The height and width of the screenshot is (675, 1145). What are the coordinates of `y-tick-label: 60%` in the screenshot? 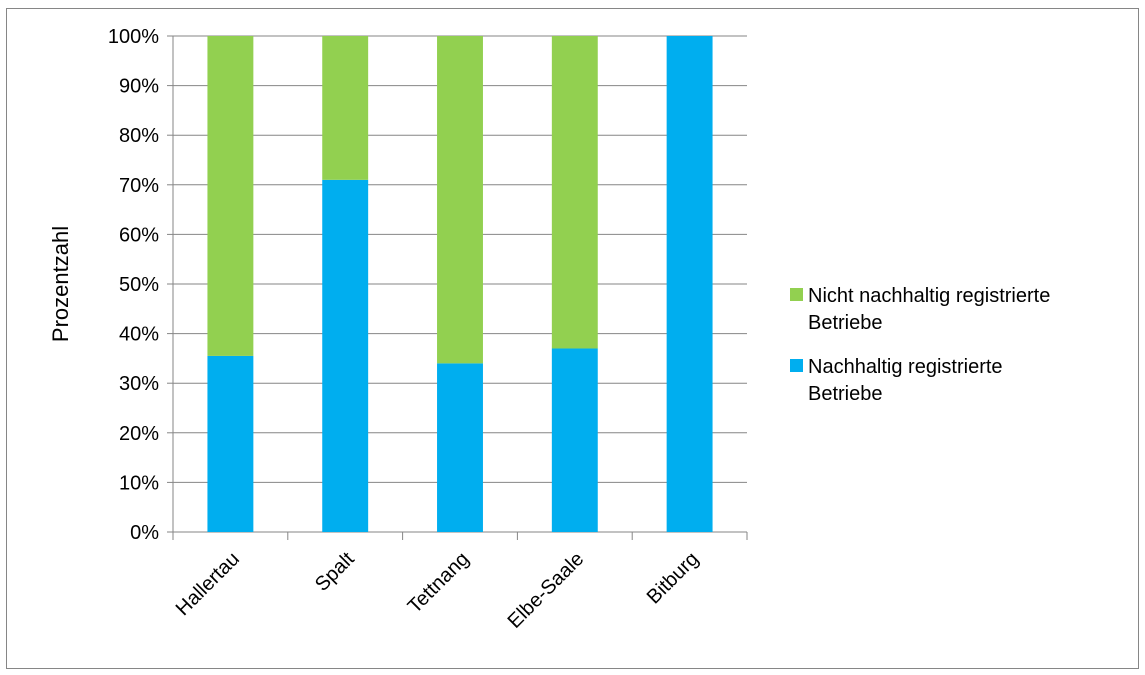 It's located at (139, 235).